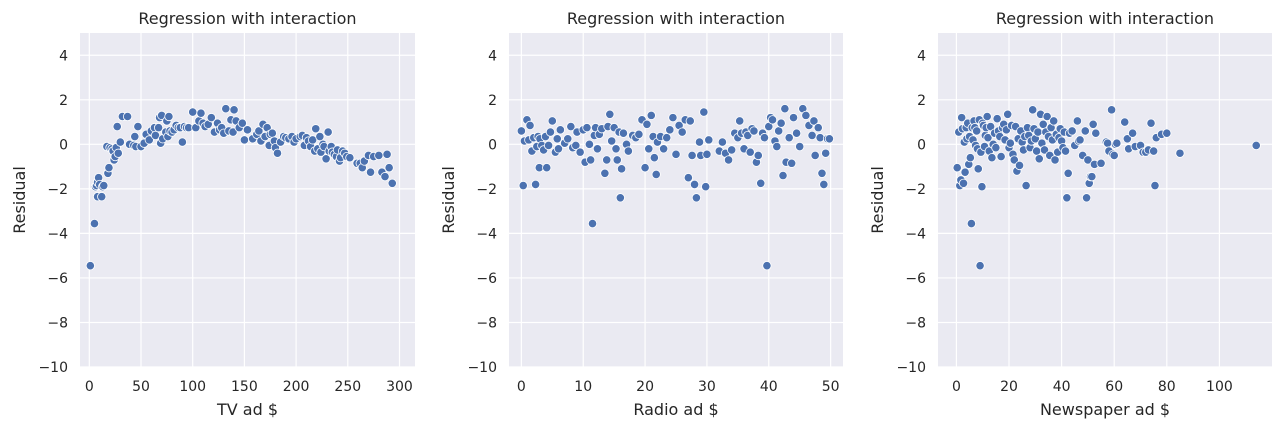 The width and height of the screenshot is (1284, 428). Describe the element at coordinates (347, 387) in the screenshot. I see `x-tick-label: 250` at that location.